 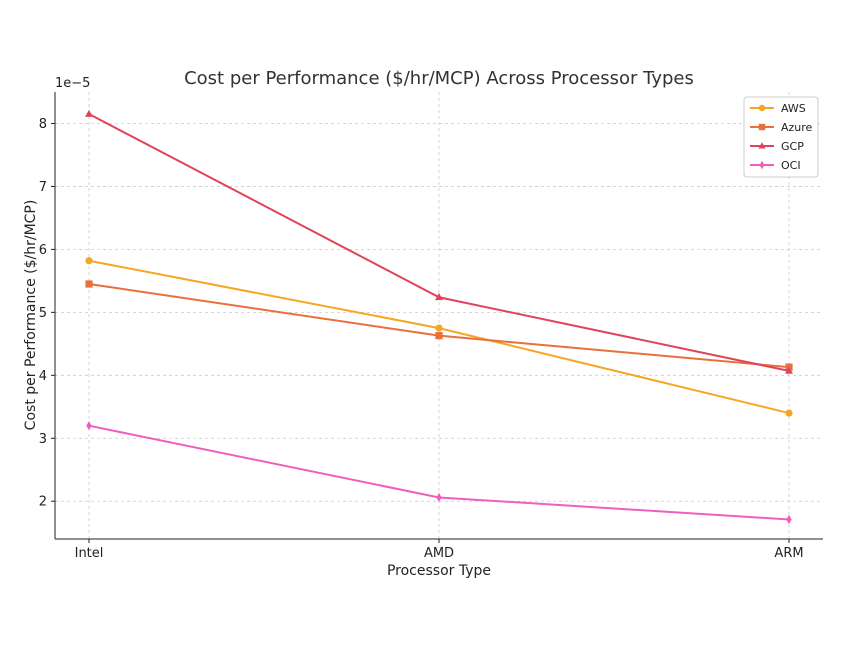 I want to click on legend-label-azure: Azure, so click(x=797, y=127).